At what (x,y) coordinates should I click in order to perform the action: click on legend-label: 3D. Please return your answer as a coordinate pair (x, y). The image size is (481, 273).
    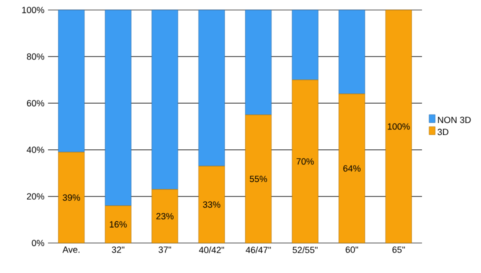
    Looking at the image, I should click on (443, 132).